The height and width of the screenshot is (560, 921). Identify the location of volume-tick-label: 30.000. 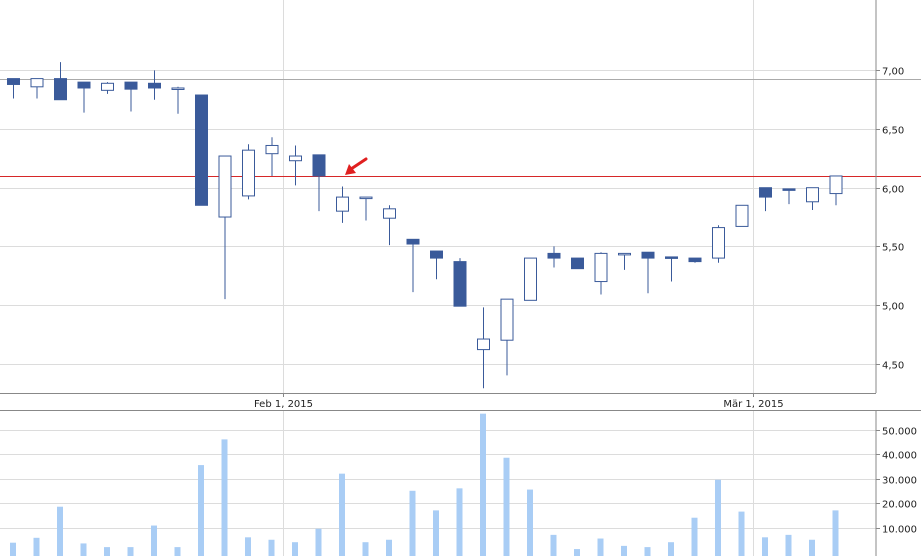
(899, 481).